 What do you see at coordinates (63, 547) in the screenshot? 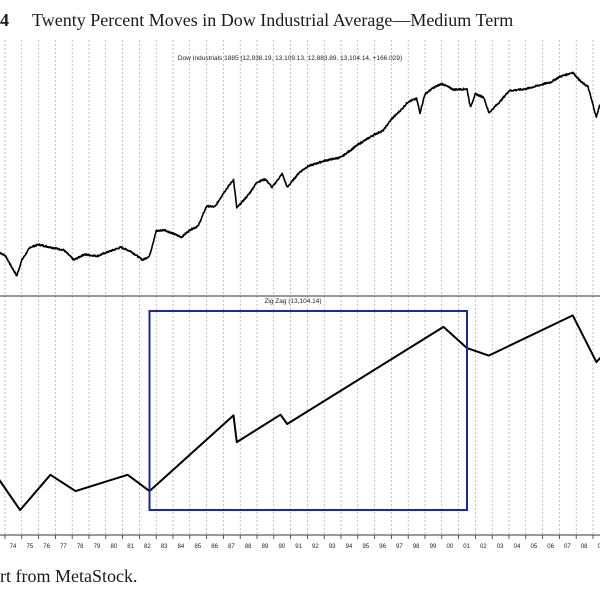
I see `x-tick-label: 77` at bounding box center [63, 547].